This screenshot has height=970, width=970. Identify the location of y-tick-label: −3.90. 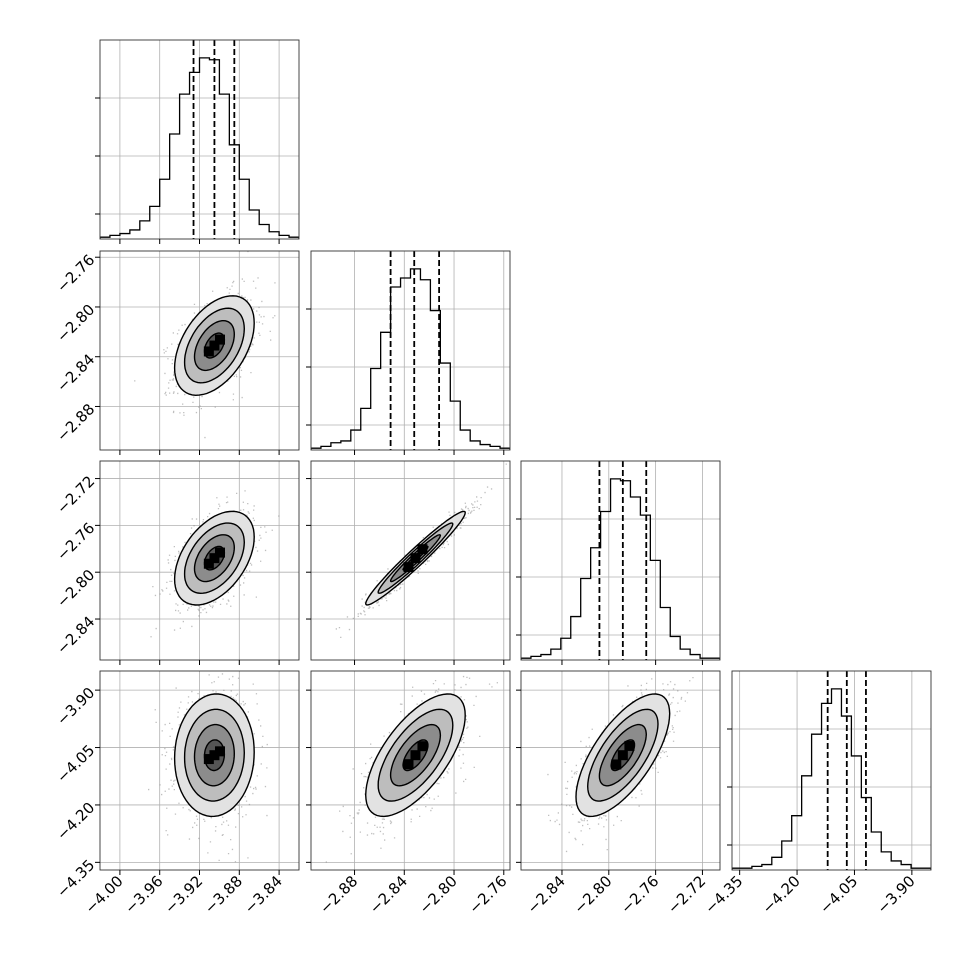
(75, 706).